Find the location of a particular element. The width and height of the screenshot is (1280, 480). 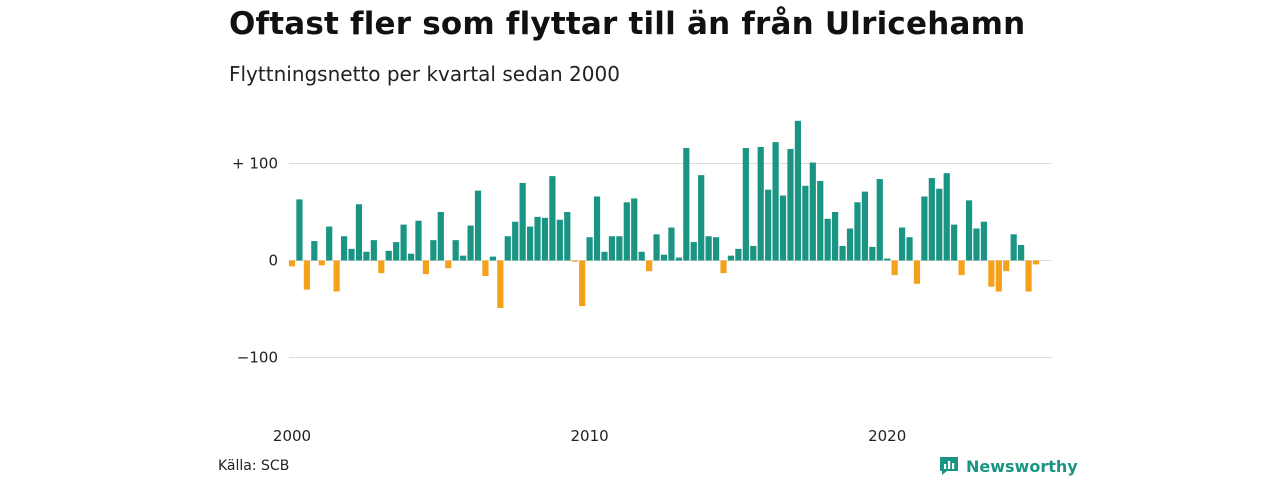

newsworthy-logo-icon is located at coordinates (949, 466).